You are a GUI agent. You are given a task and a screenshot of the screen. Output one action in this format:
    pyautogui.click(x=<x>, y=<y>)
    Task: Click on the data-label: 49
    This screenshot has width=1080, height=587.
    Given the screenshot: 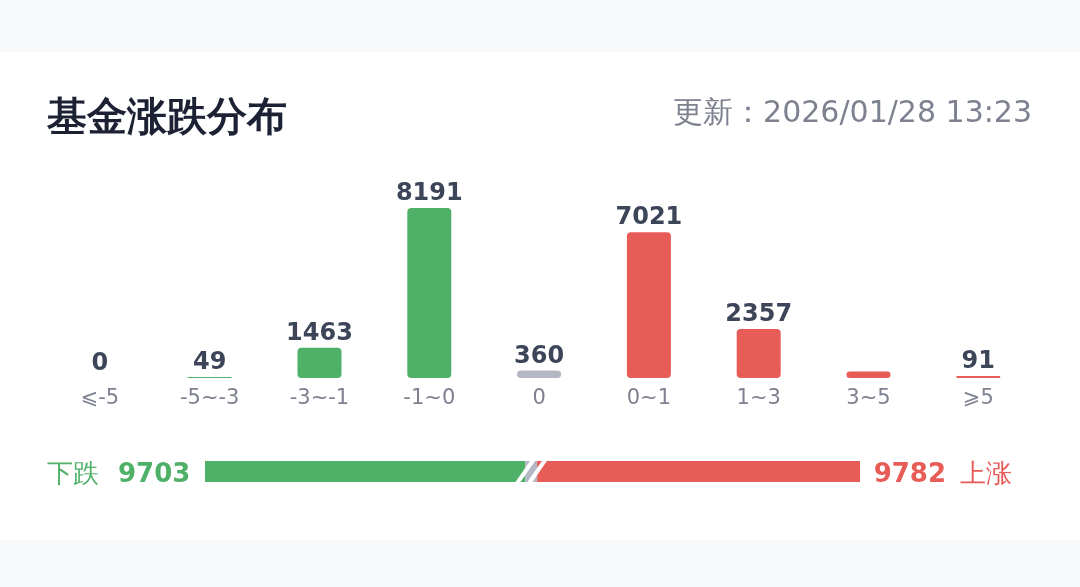 What is the action you would take?
    pyautogui.click(x=210, y=360)
    